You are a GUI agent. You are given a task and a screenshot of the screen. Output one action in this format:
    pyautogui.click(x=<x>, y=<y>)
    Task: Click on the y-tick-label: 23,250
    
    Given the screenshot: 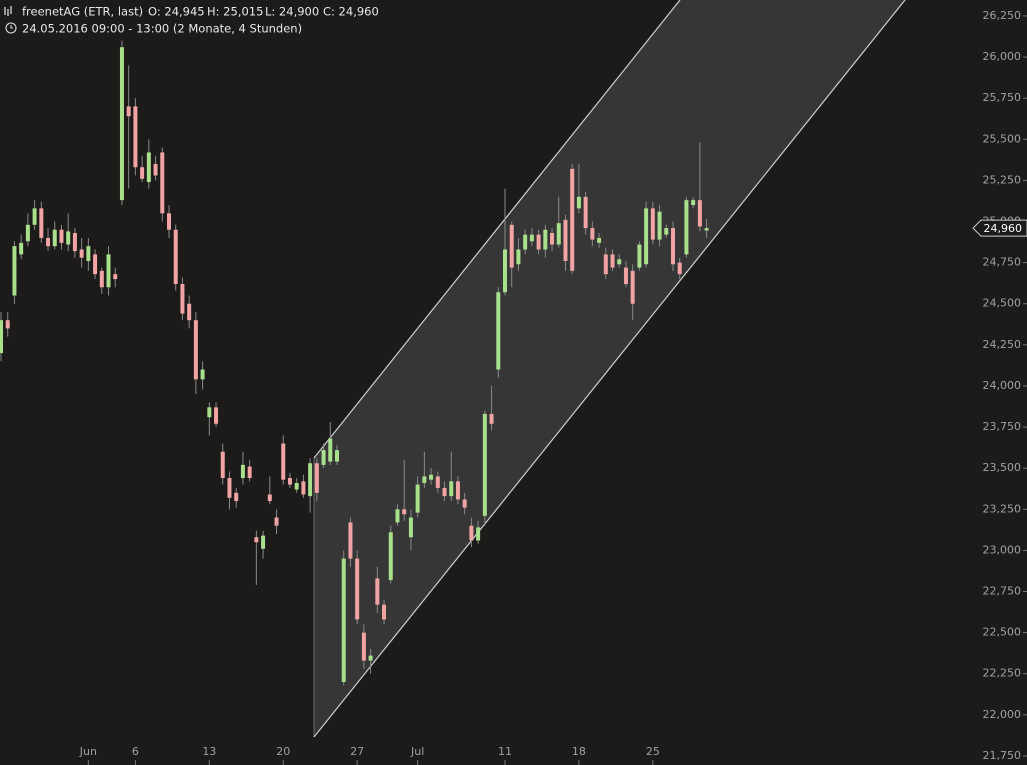 What is the action you would take?
    pyautogui.click(x=1002, y=508)
    